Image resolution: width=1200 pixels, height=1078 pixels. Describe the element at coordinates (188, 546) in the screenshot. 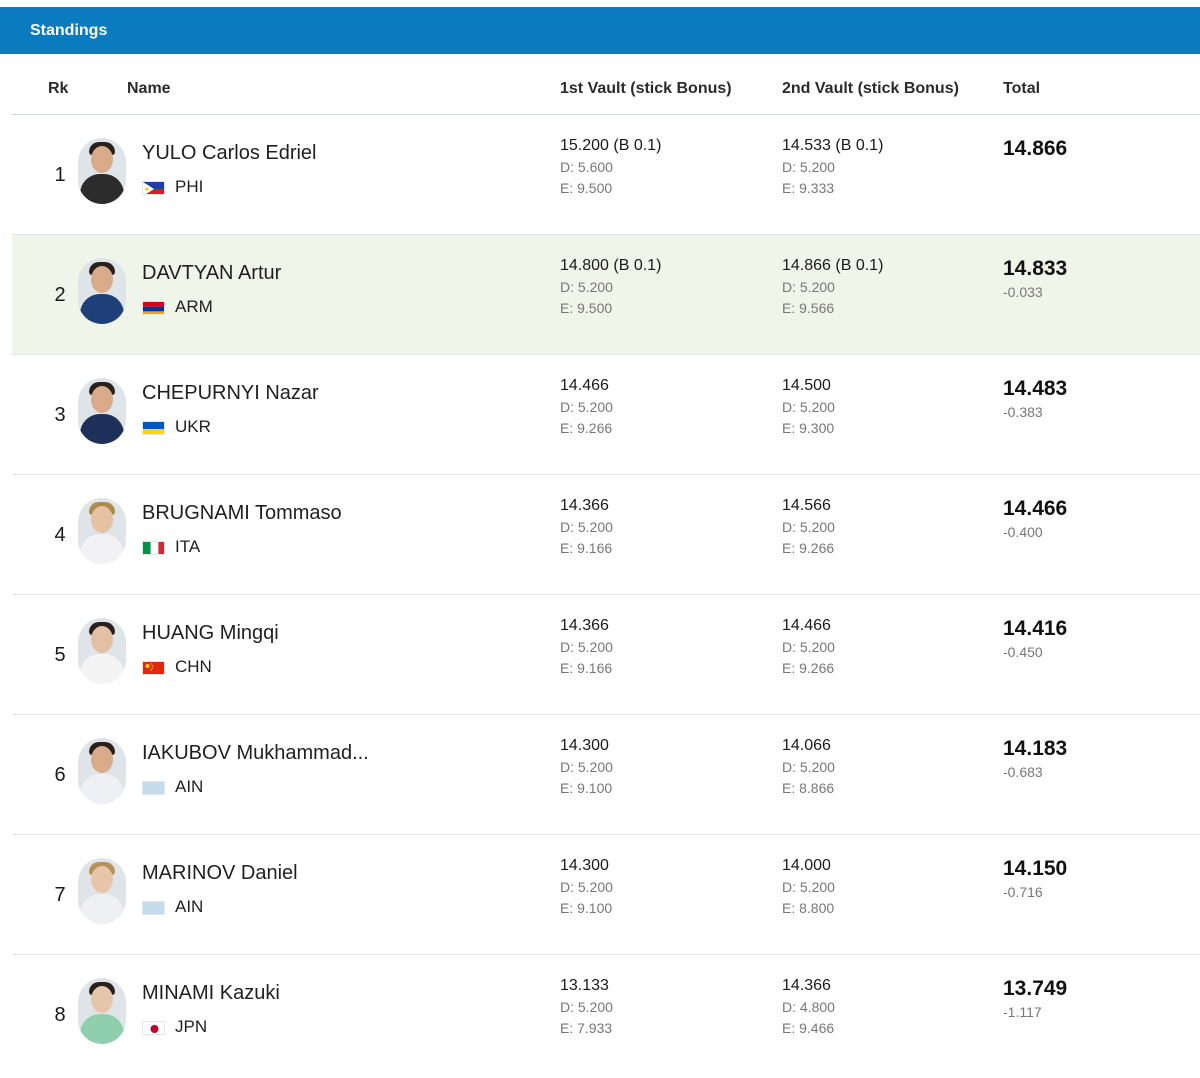

I see `noc-code: ITA` at that location.